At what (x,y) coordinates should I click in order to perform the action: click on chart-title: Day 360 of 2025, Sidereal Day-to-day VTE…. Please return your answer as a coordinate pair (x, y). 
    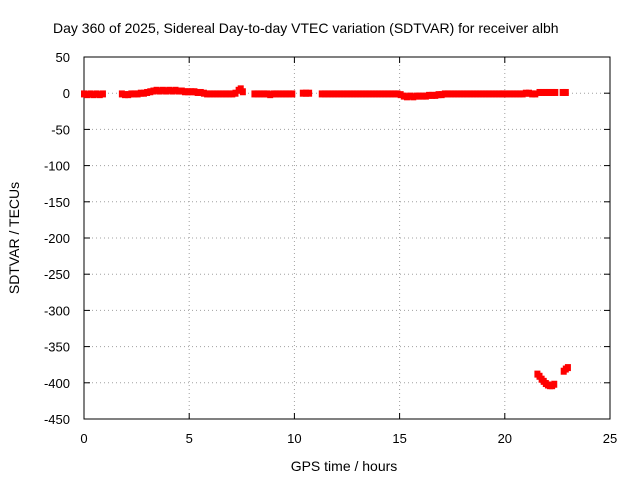
    Looking at the image, I should click on (306, 28).